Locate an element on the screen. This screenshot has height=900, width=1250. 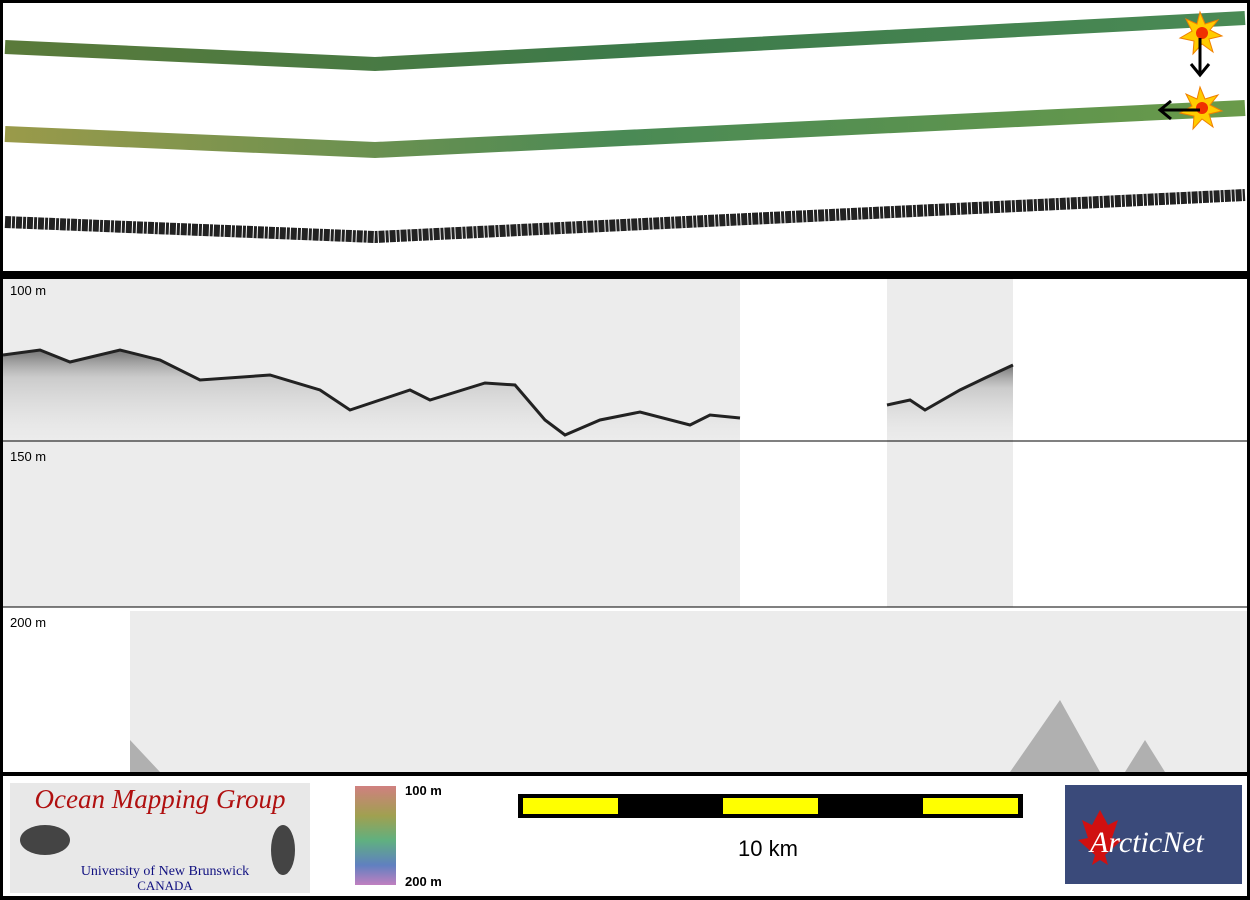
maple-leaf is located at coordinates (1100, 837).